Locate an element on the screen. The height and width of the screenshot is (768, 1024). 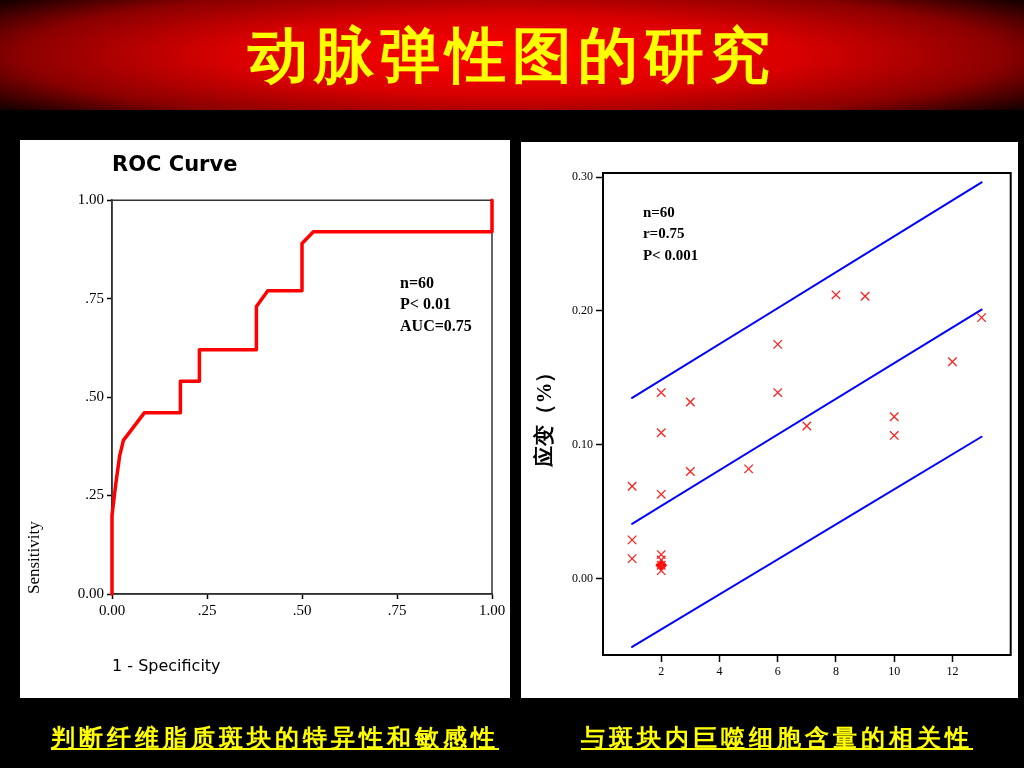
text: 判断纤维脂质斑块的特异性和敏感性 is located at coordinates (275, 738).